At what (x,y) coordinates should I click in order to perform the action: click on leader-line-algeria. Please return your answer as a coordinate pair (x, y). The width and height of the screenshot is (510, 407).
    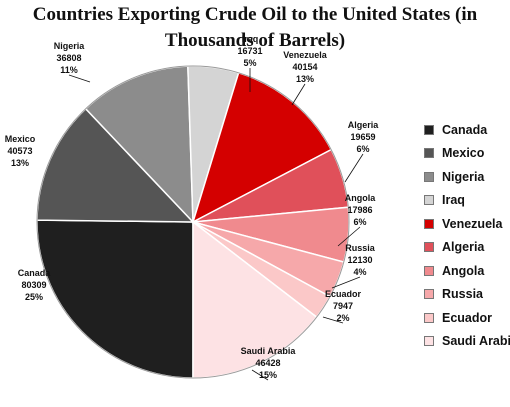
    Looking at the image, I should click on (354, 168).